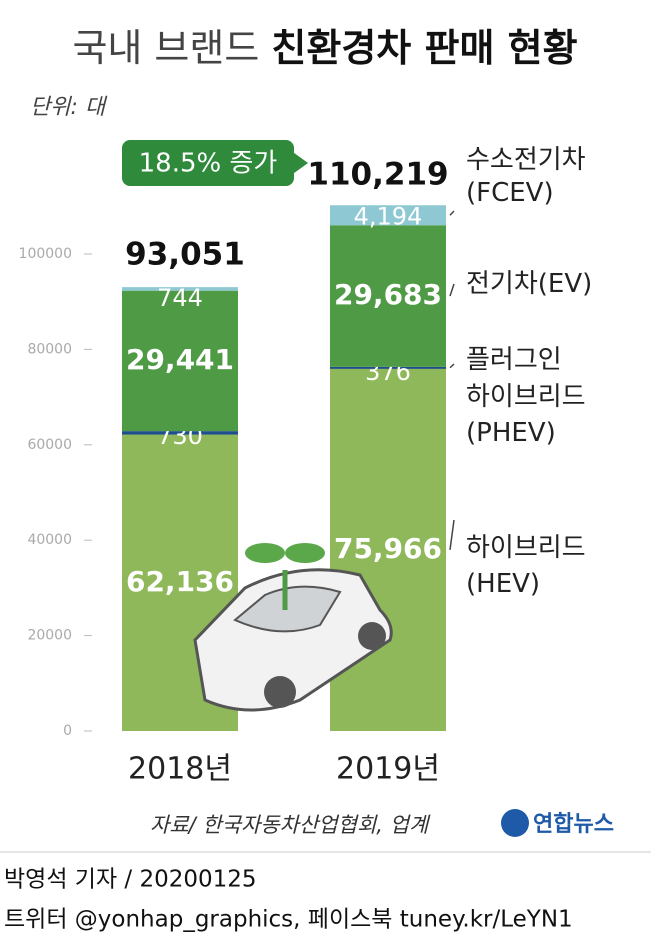  I want to click on y-tick-label: 0, so click(67, 731).